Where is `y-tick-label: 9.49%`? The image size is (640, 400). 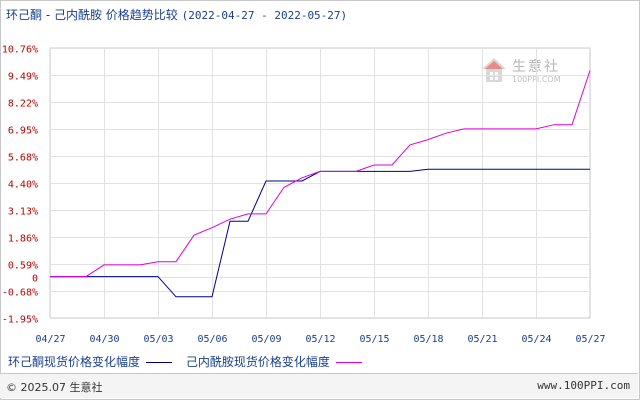
y-tick-label: 9.49% is located at coordinates (23, 77).